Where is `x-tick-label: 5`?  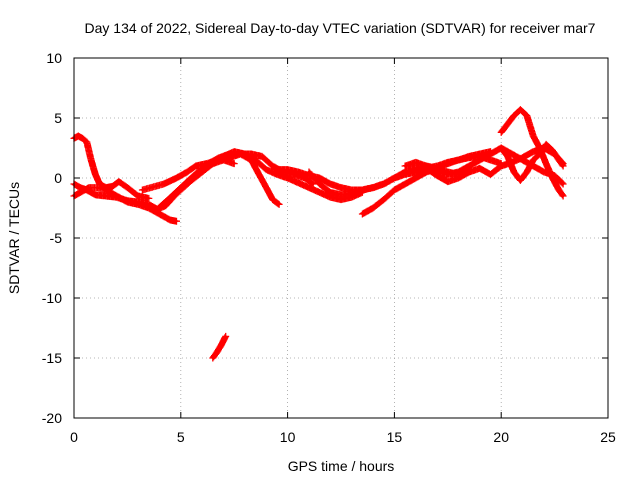 x-tick-label: 5 is located at coordinates (181, 437).